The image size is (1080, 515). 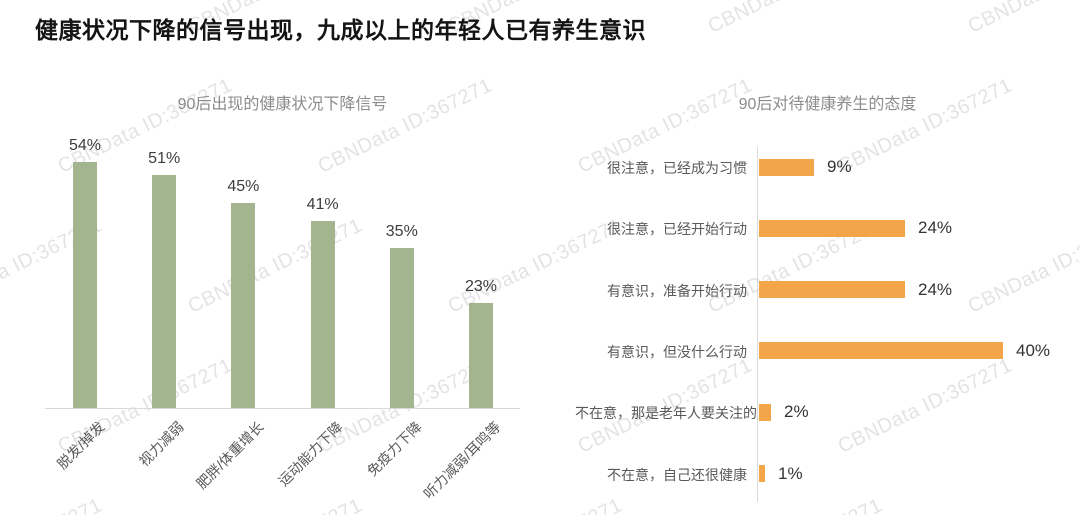 I want to click on x-axis-label: 脱发/掉发, so click(x=81, y=445).